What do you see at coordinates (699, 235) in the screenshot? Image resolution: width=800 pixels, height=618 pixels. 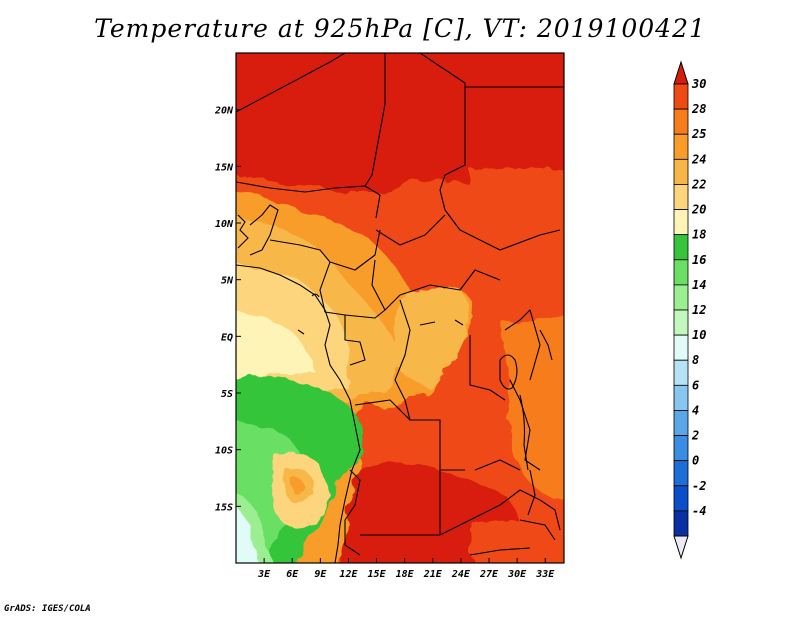 I see `colorbar-label: 18` at bounding box center [699, 235].